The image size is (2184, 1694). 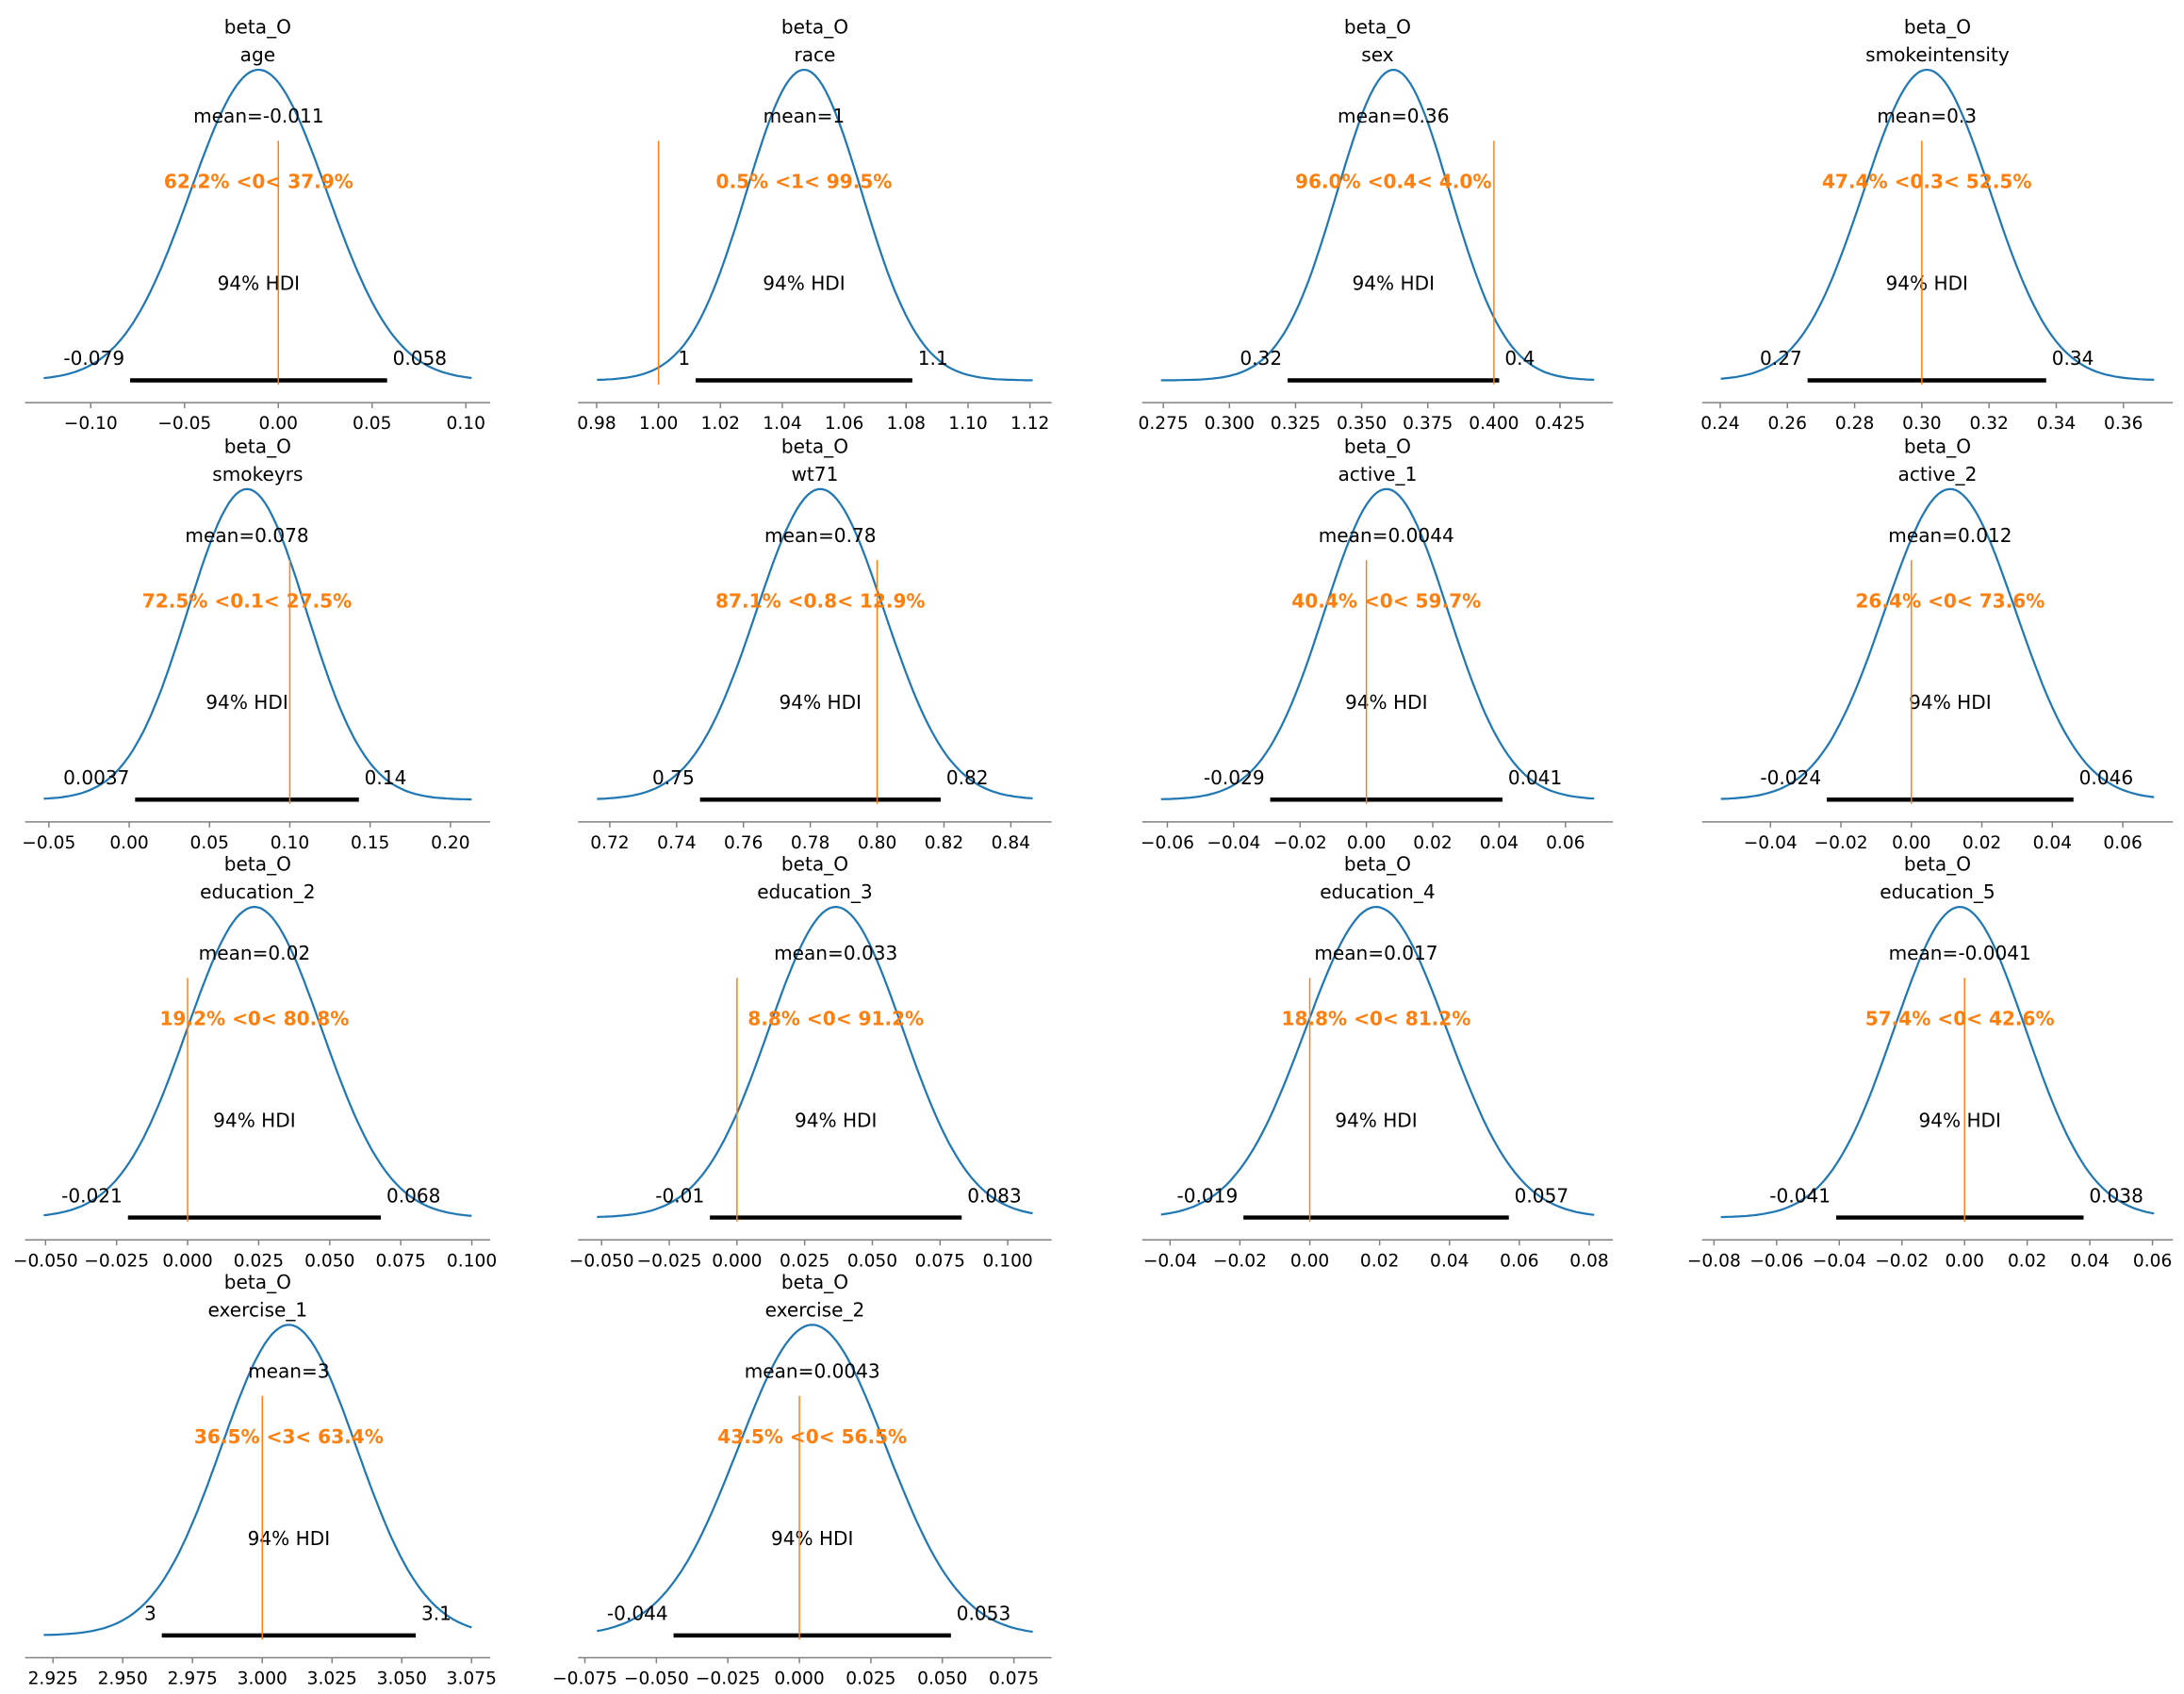 What do you see at coordinates (53, 1679) in the screenshot?
I see `x-tick-label: 2.925` at bounding box center [53, 1679].